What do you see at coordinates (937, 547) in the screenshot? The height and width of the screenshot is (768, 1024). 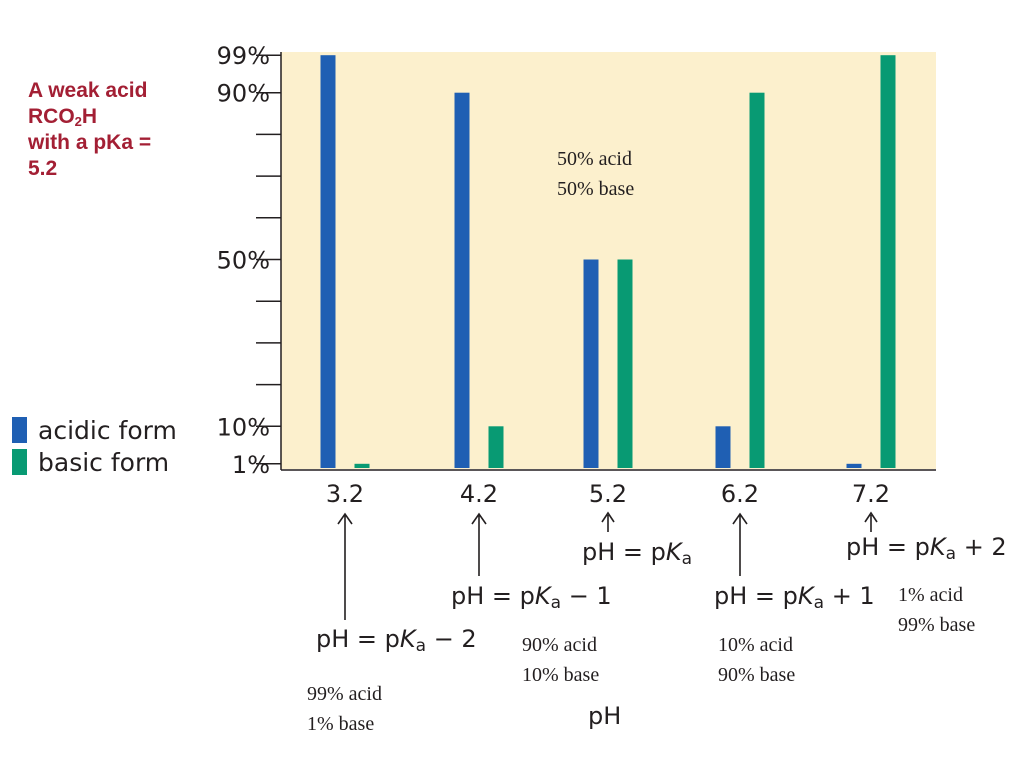 I see `eq-plus2-k: K` at bounding box center [937, 547].